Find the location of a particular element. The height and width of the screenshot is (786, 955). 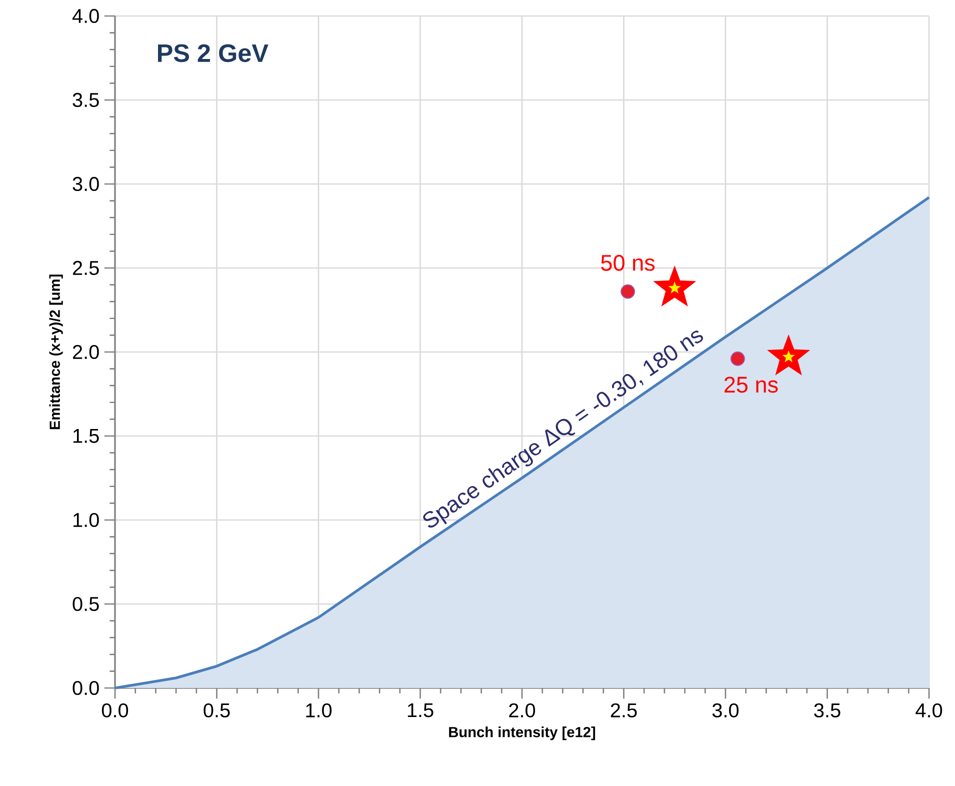

x-tick-label: 2.0 is located at coordinates (522, 710).